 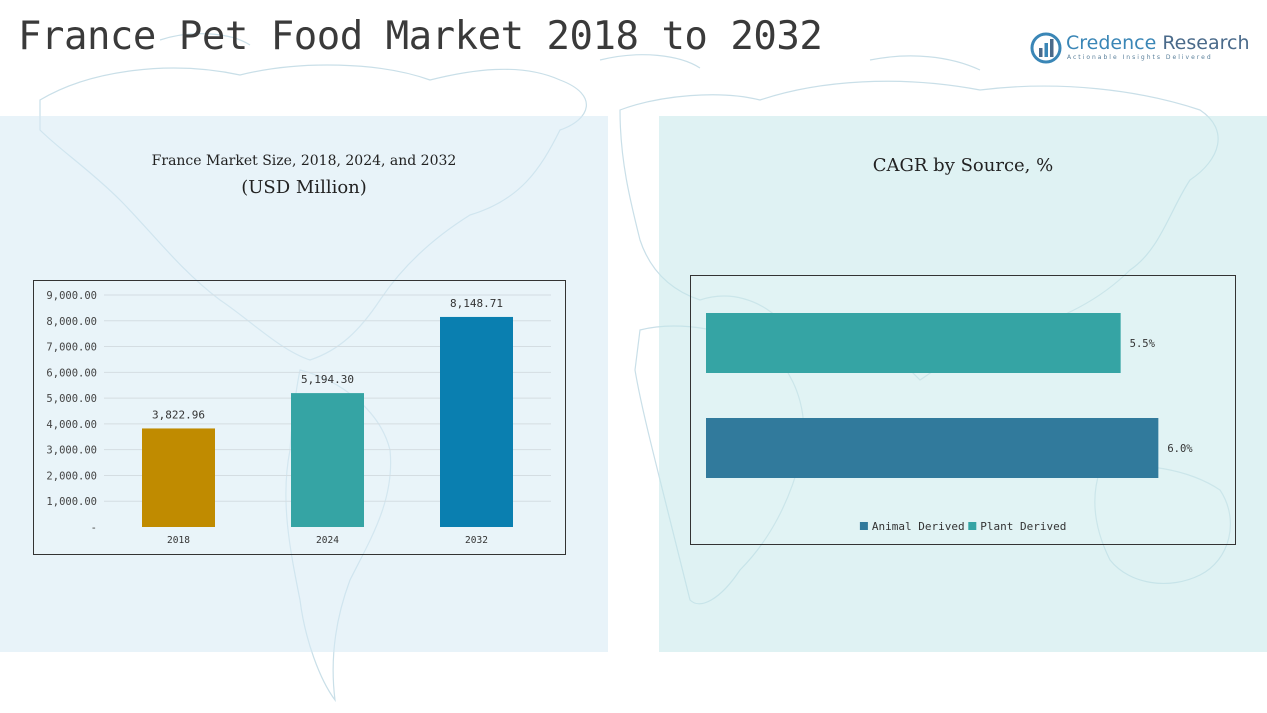 I want to click on x-tick-label: 2032, so click(x=476, y=540).